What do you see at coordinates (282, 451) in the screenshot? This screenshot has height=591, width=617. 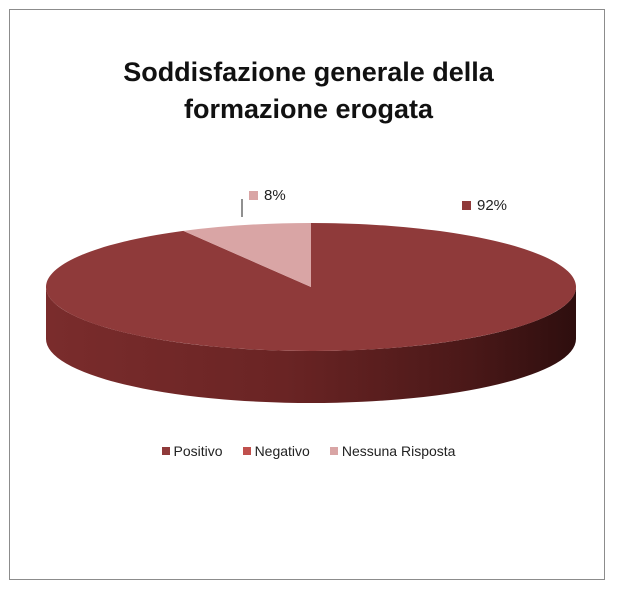 I see `legend-label: Negativo` at bounding box center [282, 451].